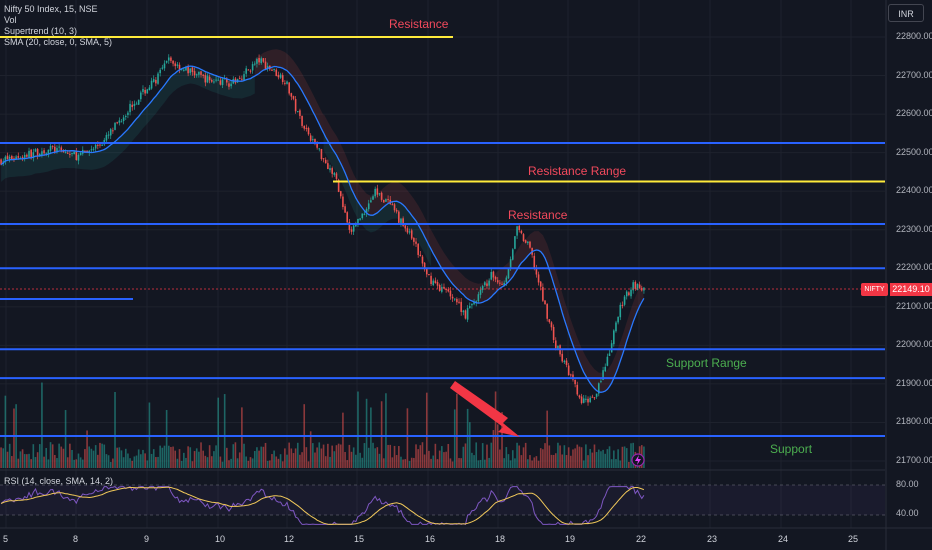 The image size is (932, 550). What do you see at coordinates (41, 31) in the screenshot?
I see `supertrend-label: Supertrend (10, 3)` at bounding box center [41, 31].